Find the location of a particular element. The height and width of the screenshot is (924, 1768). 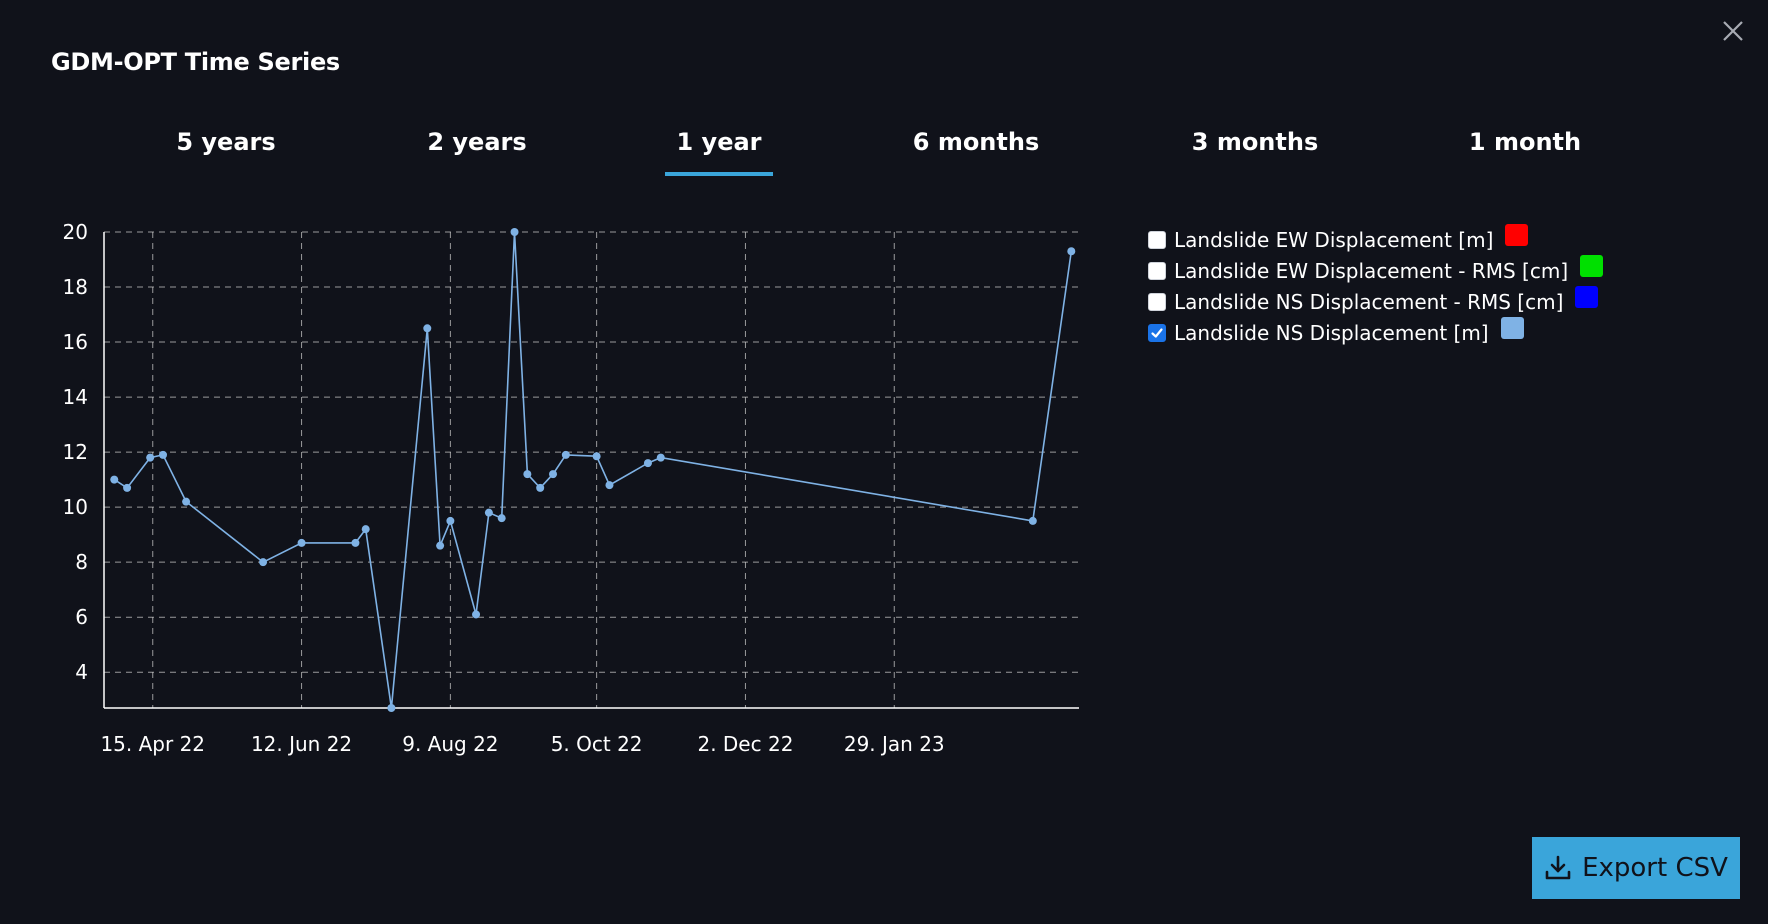

tab-5-years: 5 years is located at coordinates (226, 142).